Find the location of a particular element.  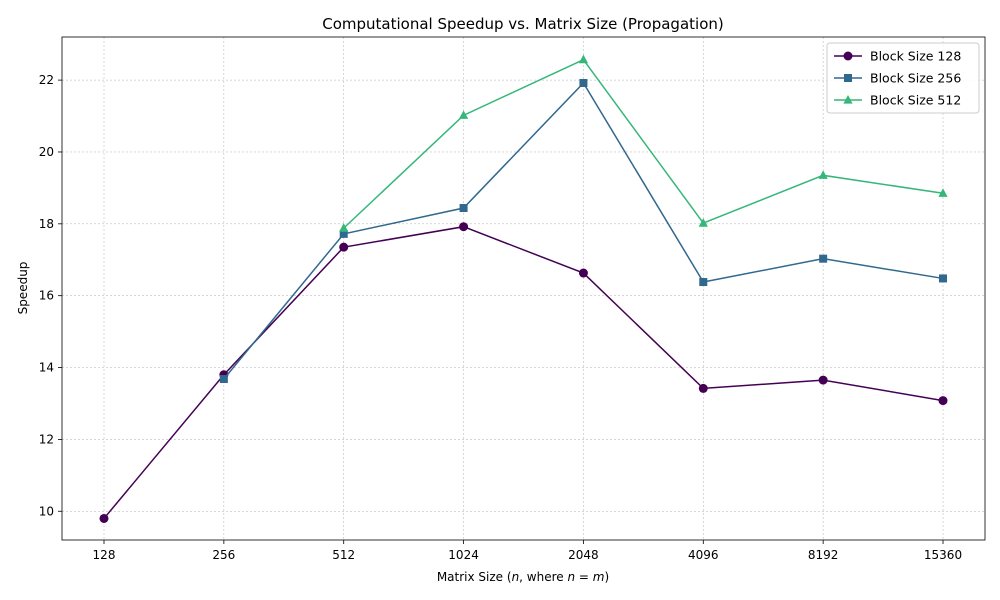

legend-label: Block Size 128 is located at coordinates (915, 56).